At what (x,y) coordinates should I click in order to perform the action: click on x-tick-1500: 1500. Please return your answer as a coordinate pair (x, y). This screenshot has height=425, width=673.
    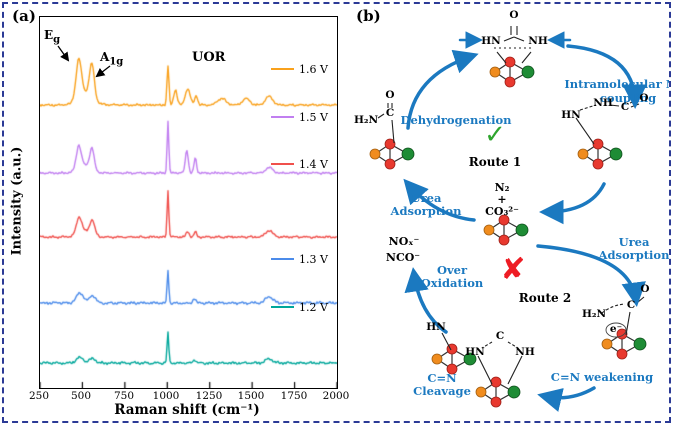
    Looking at the image, I should click on (251, 396).